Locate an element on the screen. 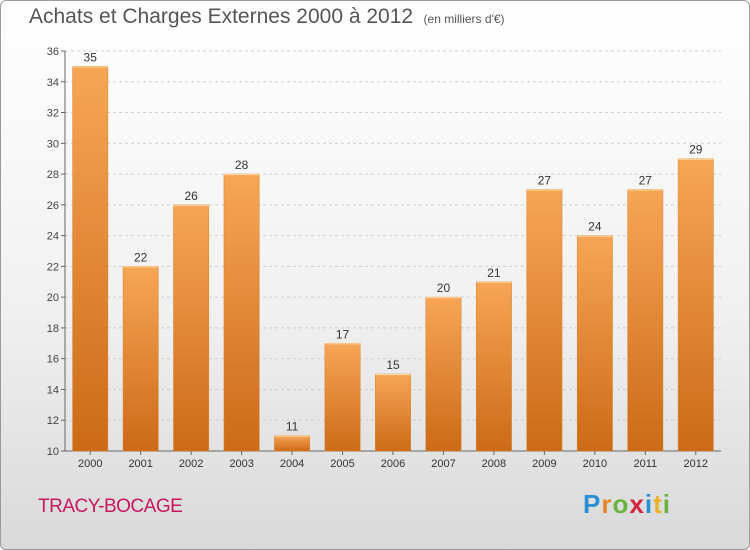 The image size is (750, 550). y-tick-label: 28 is located at coordinates (53, 175).